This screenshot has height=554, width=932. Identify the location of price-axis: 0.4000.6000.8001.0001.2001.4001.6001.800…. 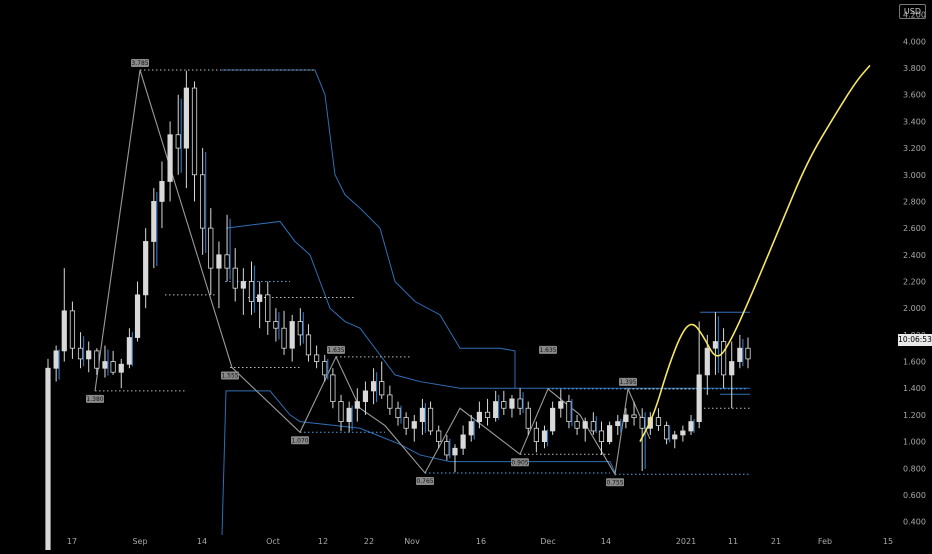
(914, 269).